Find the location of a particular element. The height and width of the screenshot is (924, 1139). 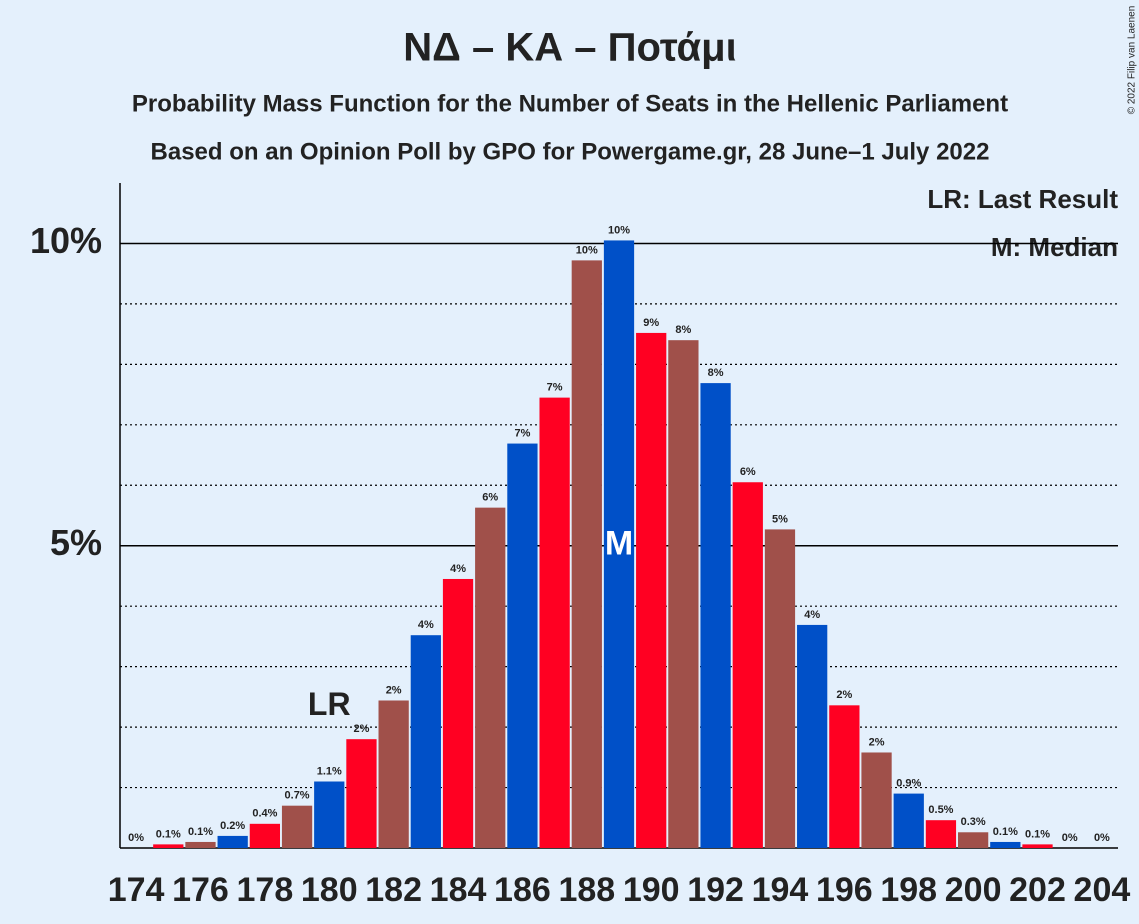

x-tick-label: 204 is located at coordinates (1102, 890).